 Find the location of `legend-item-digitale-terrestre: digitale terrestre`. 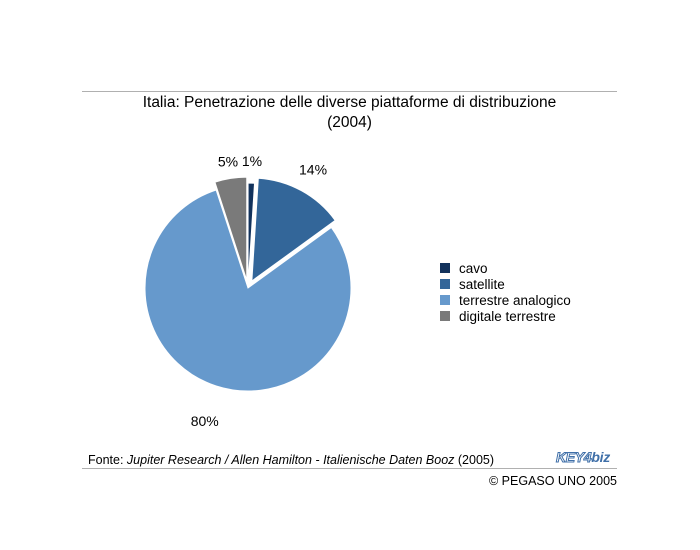

legend-item-digitale-terrestre: digitale terrestre is located at coordinates (505, 316).